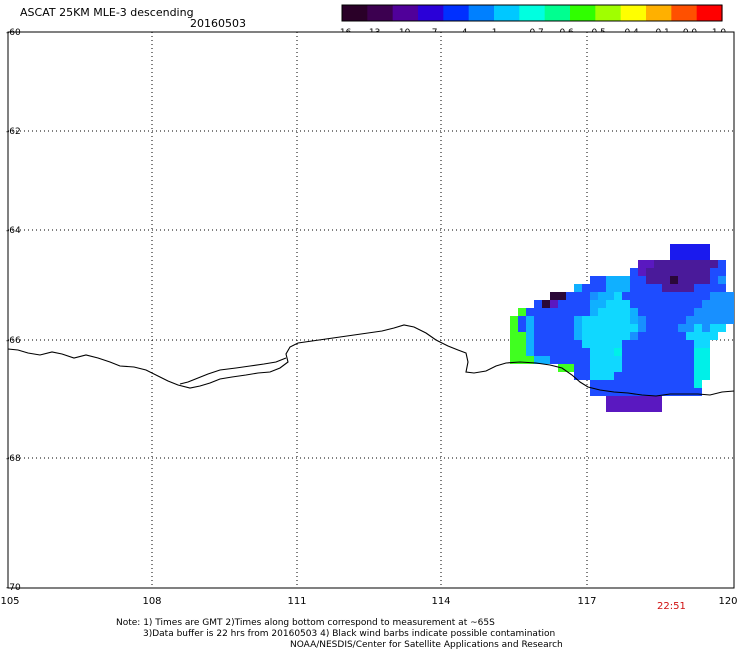 The width and height of the screenshot is (740, 650). Describe the element at coordinates (13, 132) in the screenshot. I see `lat-label: -62` at that location.